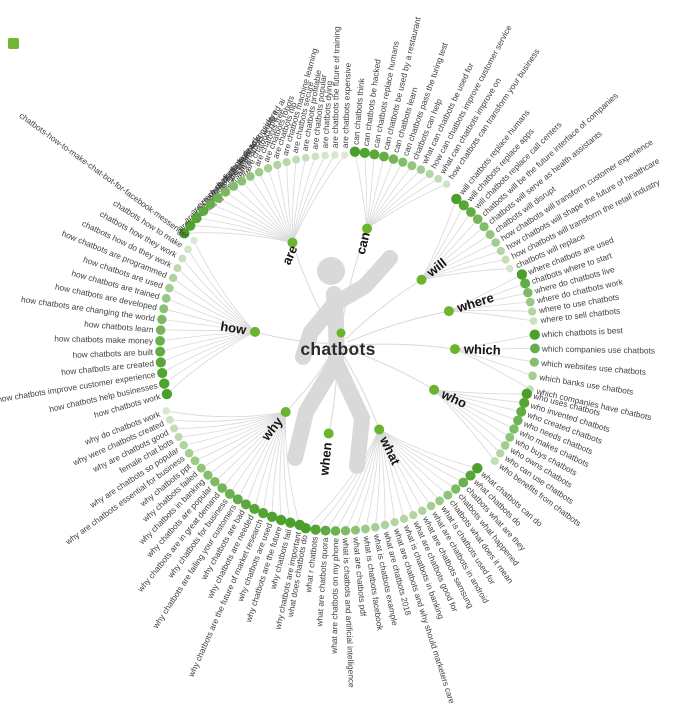 The width and height of the screenshot is (680, 710). What do you see at coordinates (598, 350) in the screenshot?
I see `leaf-label: which companies use chatbots` at bounding box center [598, 350].